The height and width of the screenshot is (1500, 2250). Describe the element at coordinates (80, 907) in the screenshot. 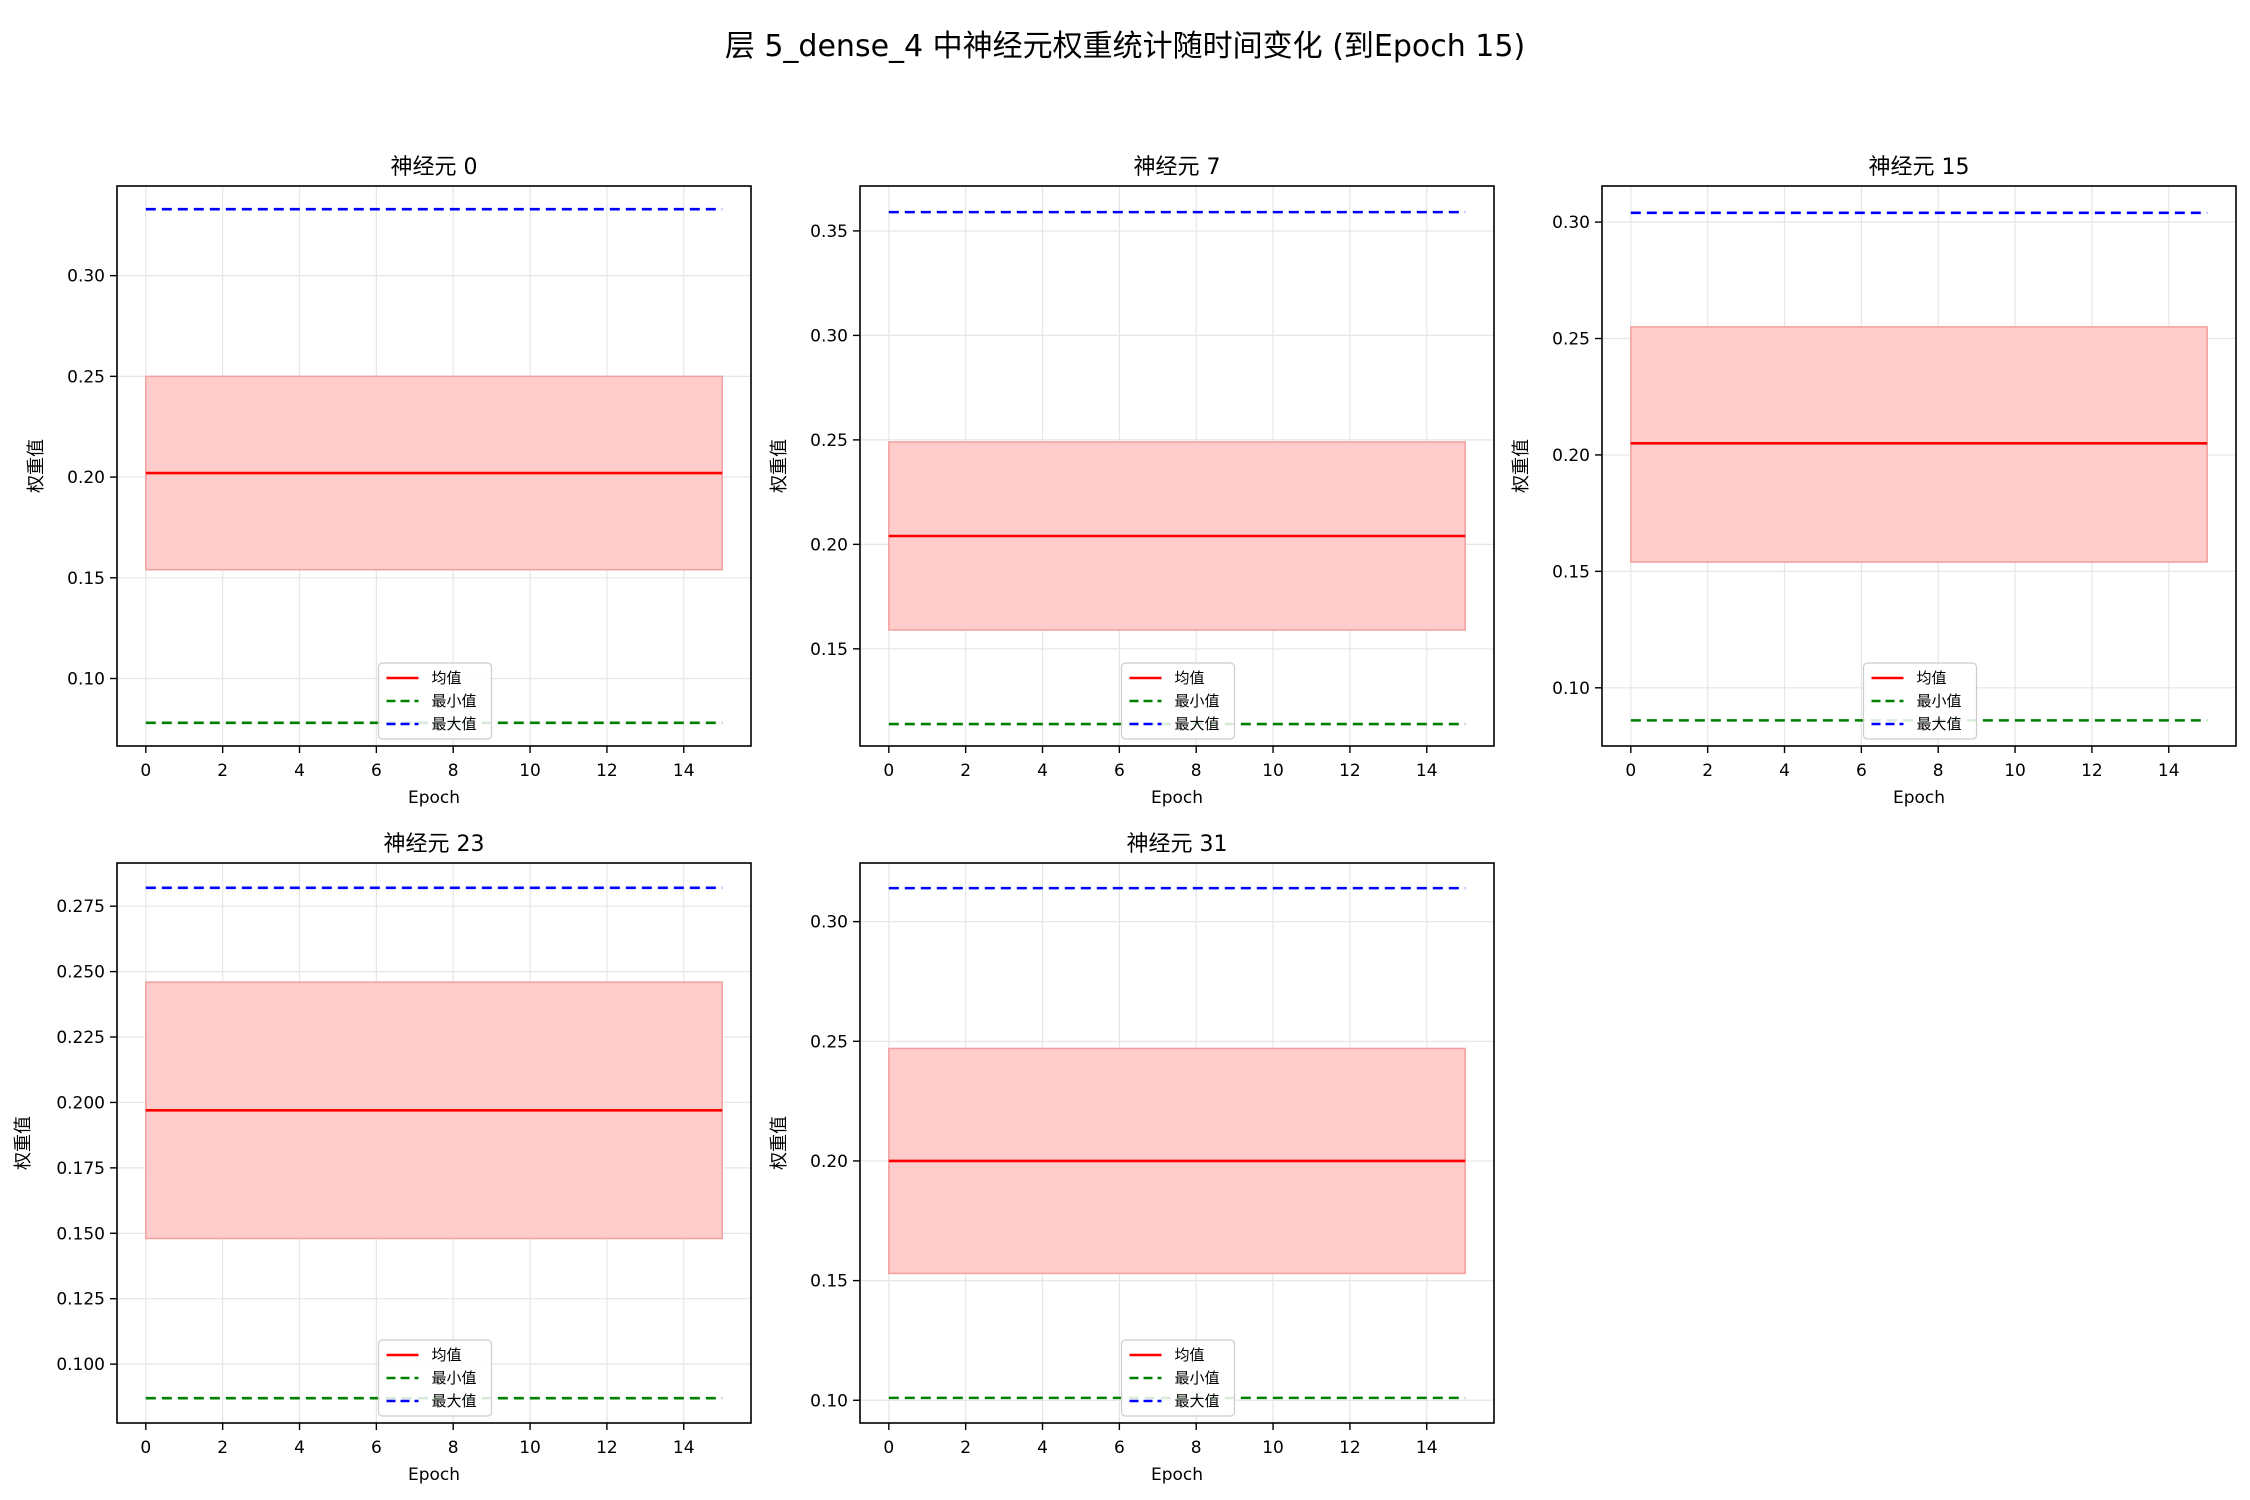

I see `y-tick-label: 0.275` at that location.